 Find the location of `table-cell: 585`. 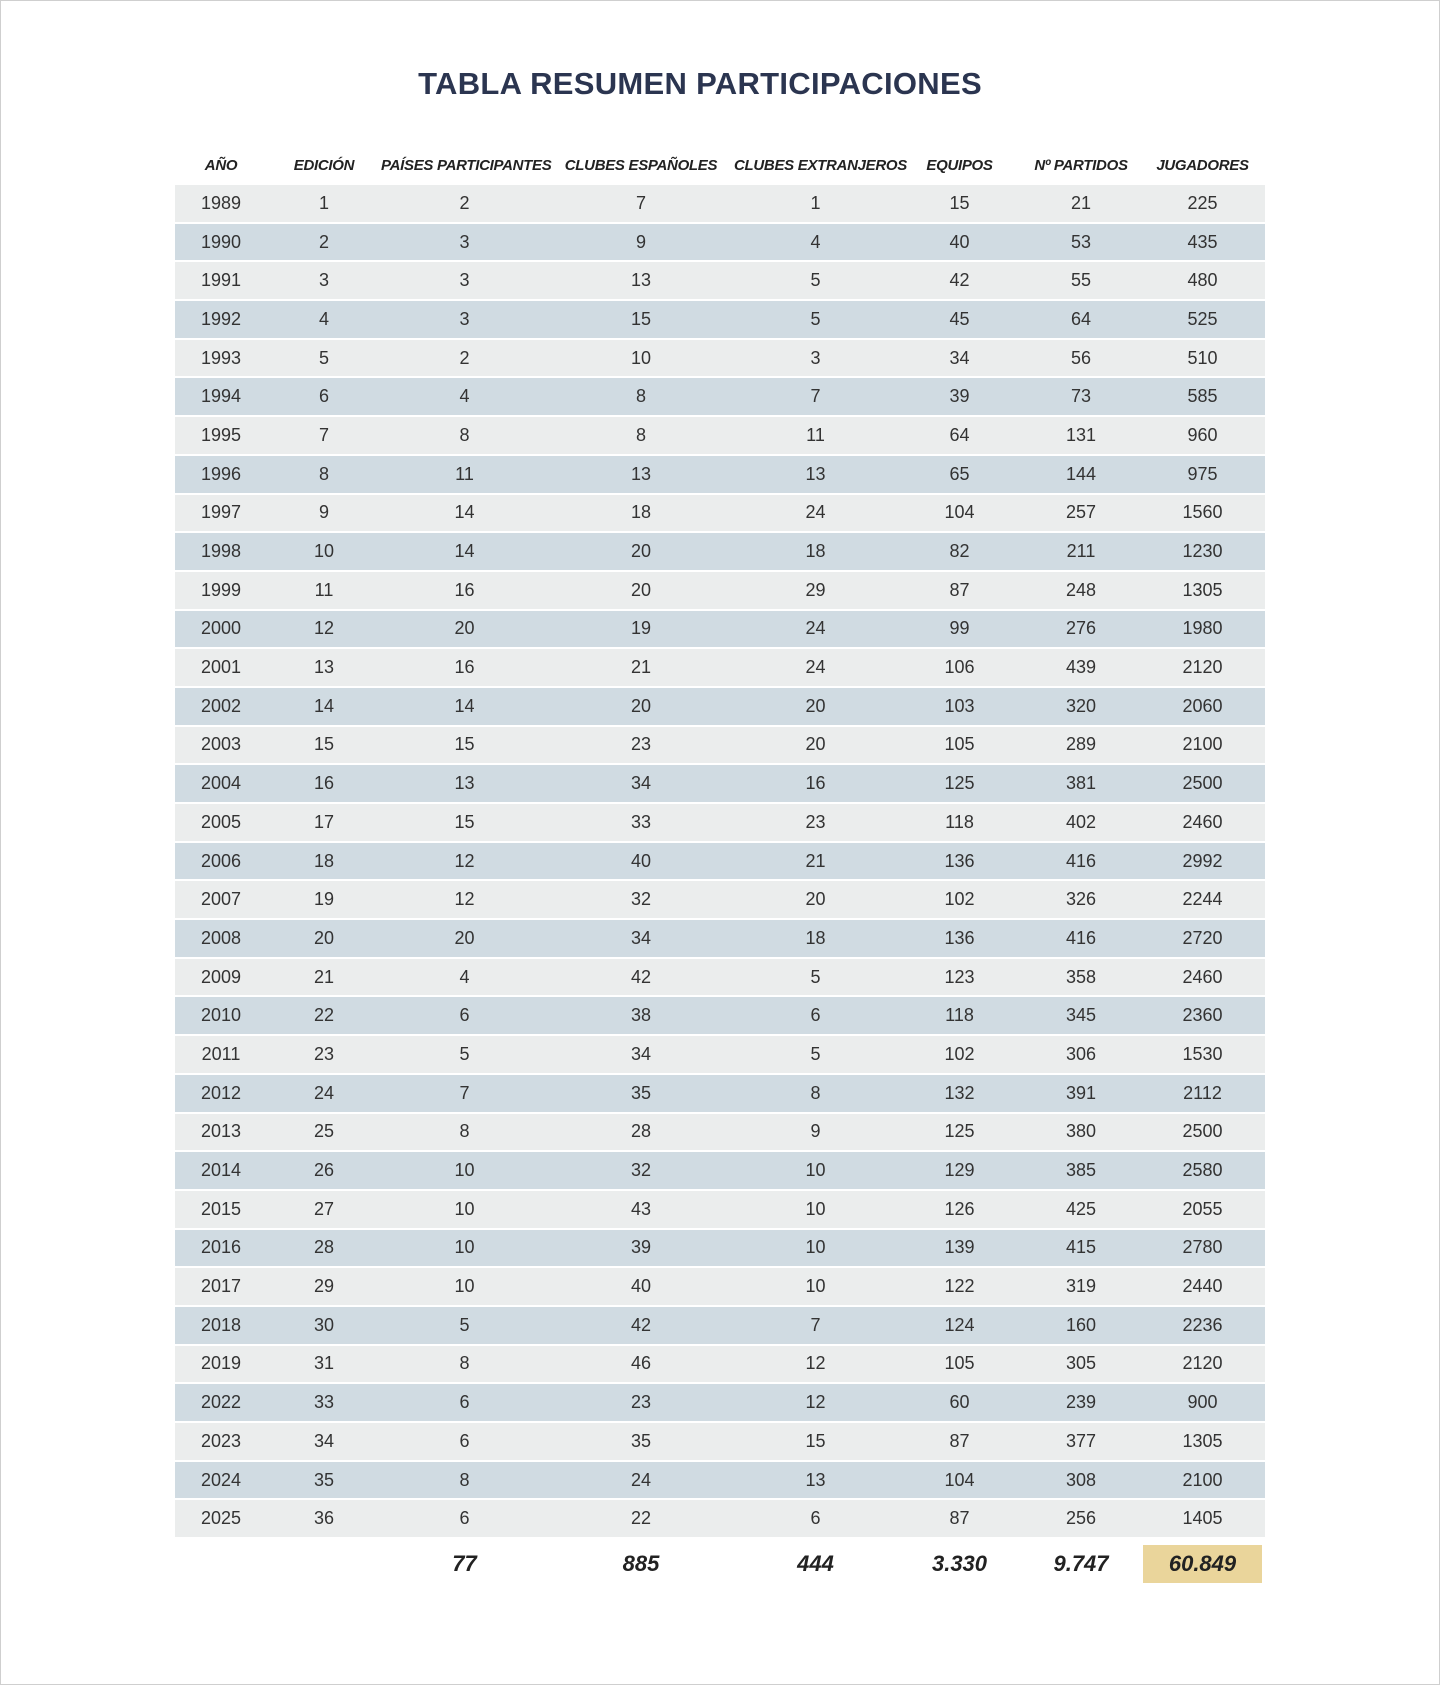

table-cell: 585 is located at coordinates (1202, 397).